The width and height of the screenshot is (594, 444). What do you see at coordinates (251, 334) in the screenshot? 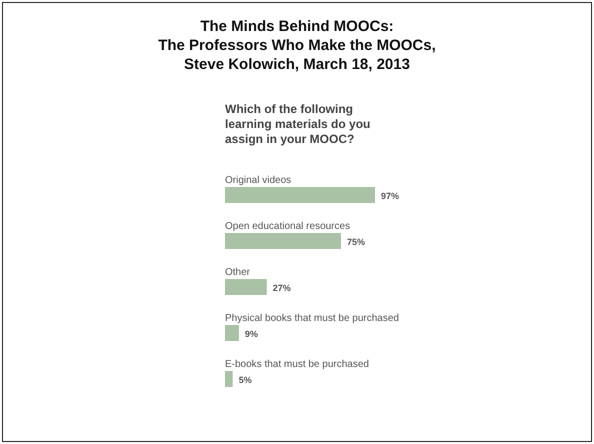
I see `data-label: 9%` at bounding box center [251, 334].